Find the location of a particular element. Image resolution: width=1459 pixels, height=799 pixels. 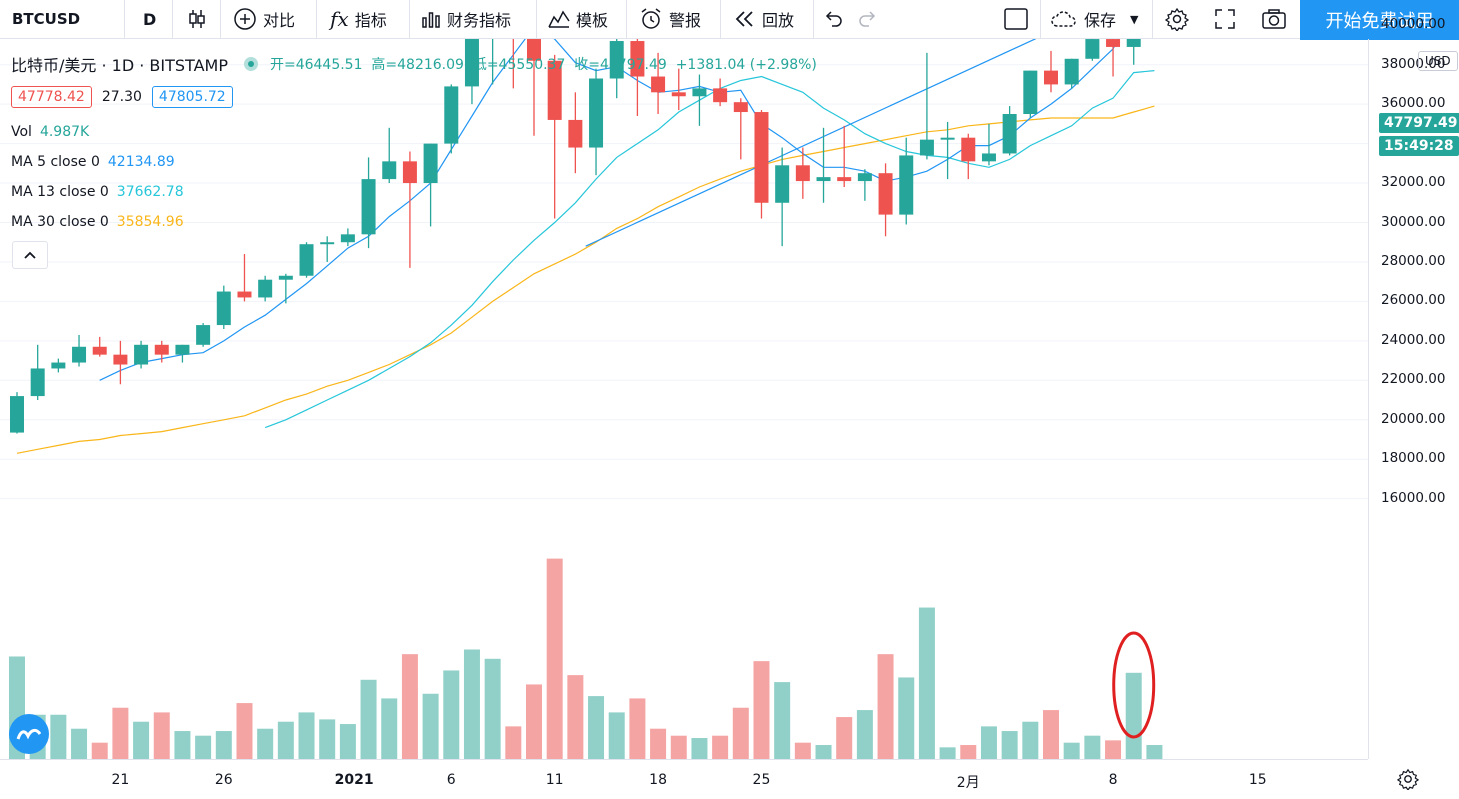

time-scale: 21 26 2021 6 11 18 25 2月 8 15 is located at coordinates (684, 779).